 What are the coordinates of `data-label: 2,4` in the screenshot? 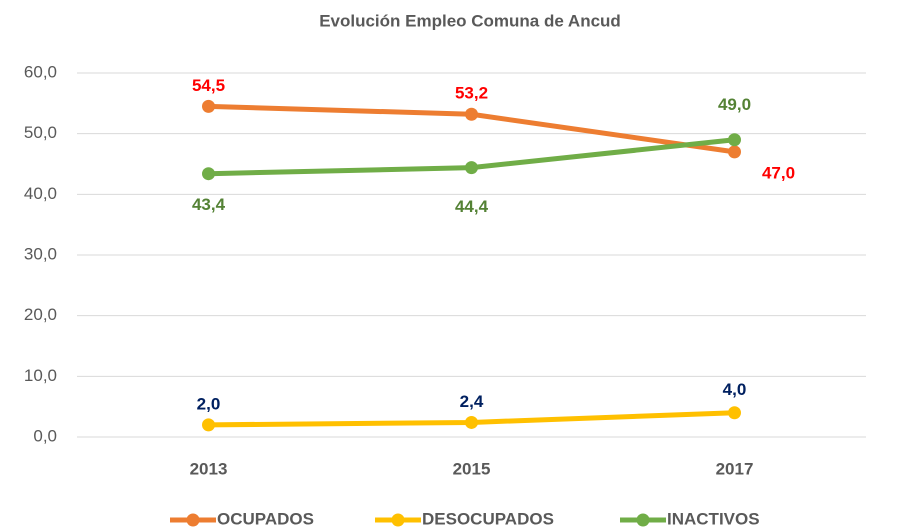 It's located at (472, 401).